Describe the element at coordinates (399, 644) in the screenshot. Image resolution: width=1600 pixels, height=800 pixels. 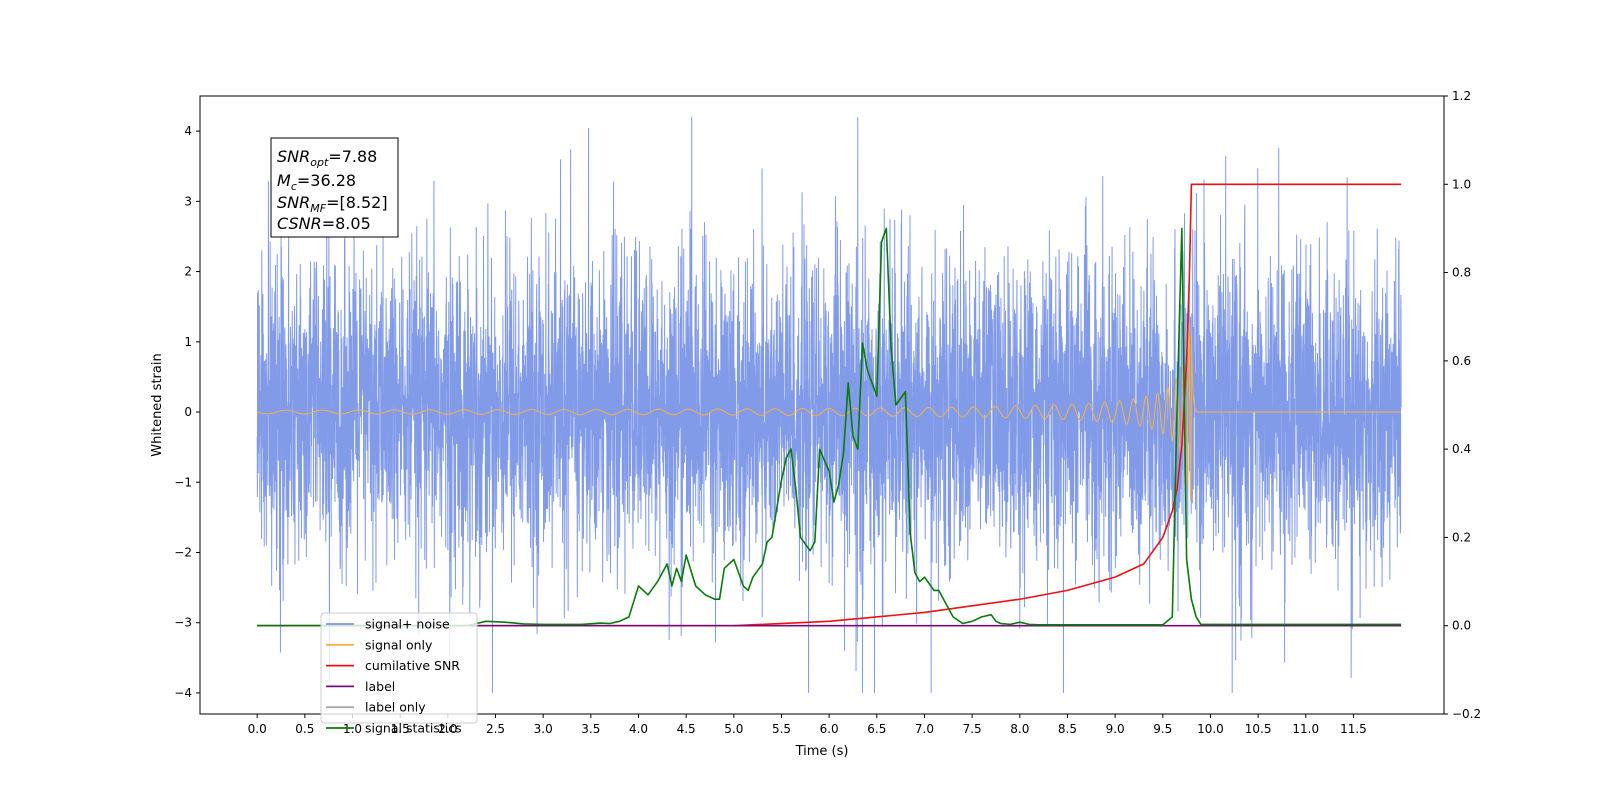
I see `legend-label: signal only` at that location.